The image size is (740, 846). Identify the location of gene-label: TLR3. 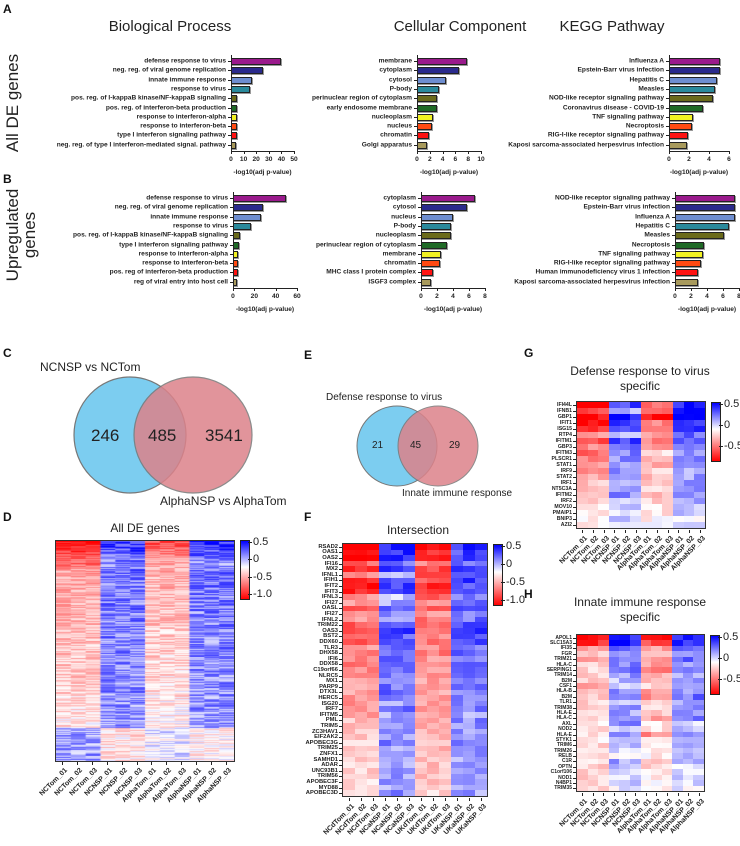
(331, 647).